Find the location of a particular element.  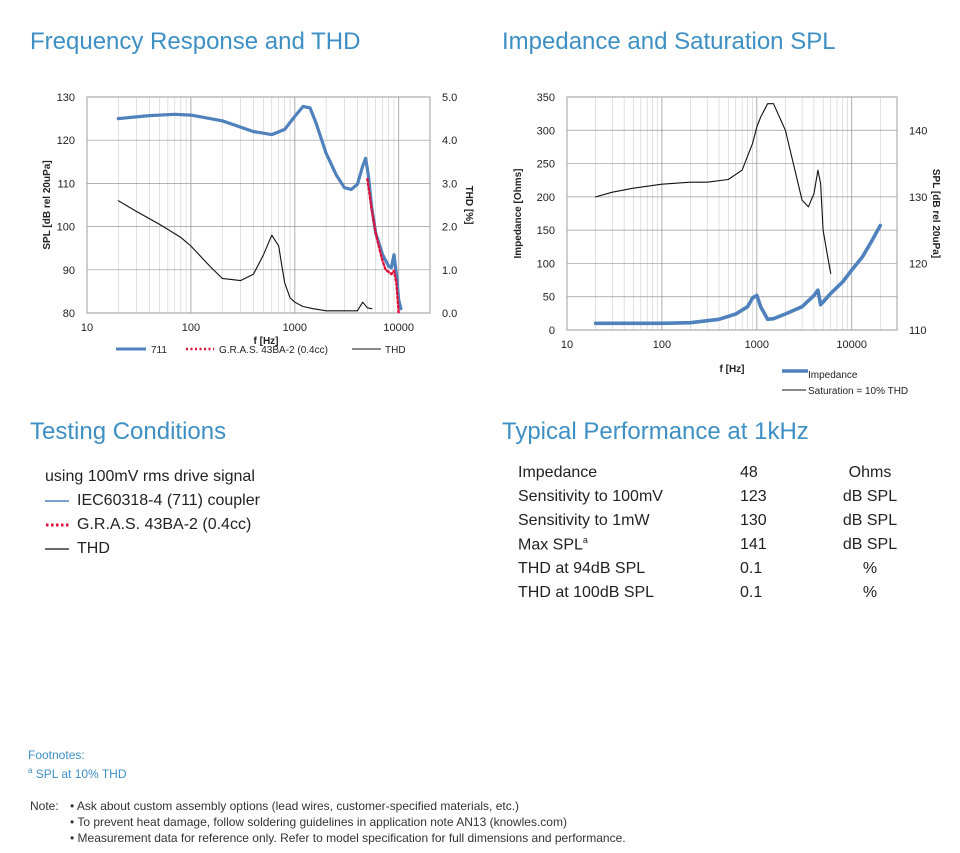

y-tick-label: 250 is located at coordinates (546, 165).